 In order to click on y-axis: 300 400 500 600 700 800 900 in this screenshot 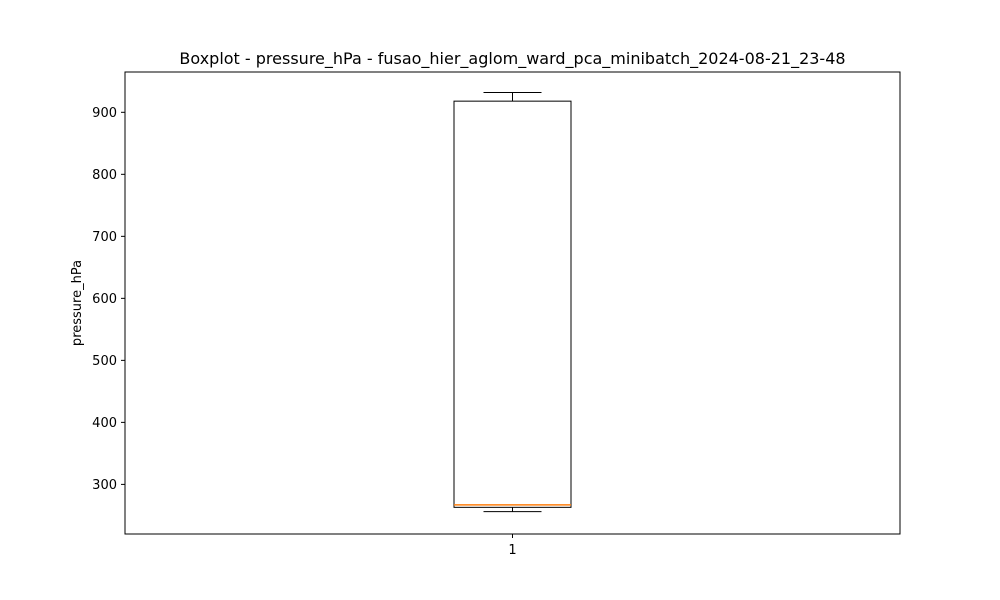, I will do `click(108, 299)`.